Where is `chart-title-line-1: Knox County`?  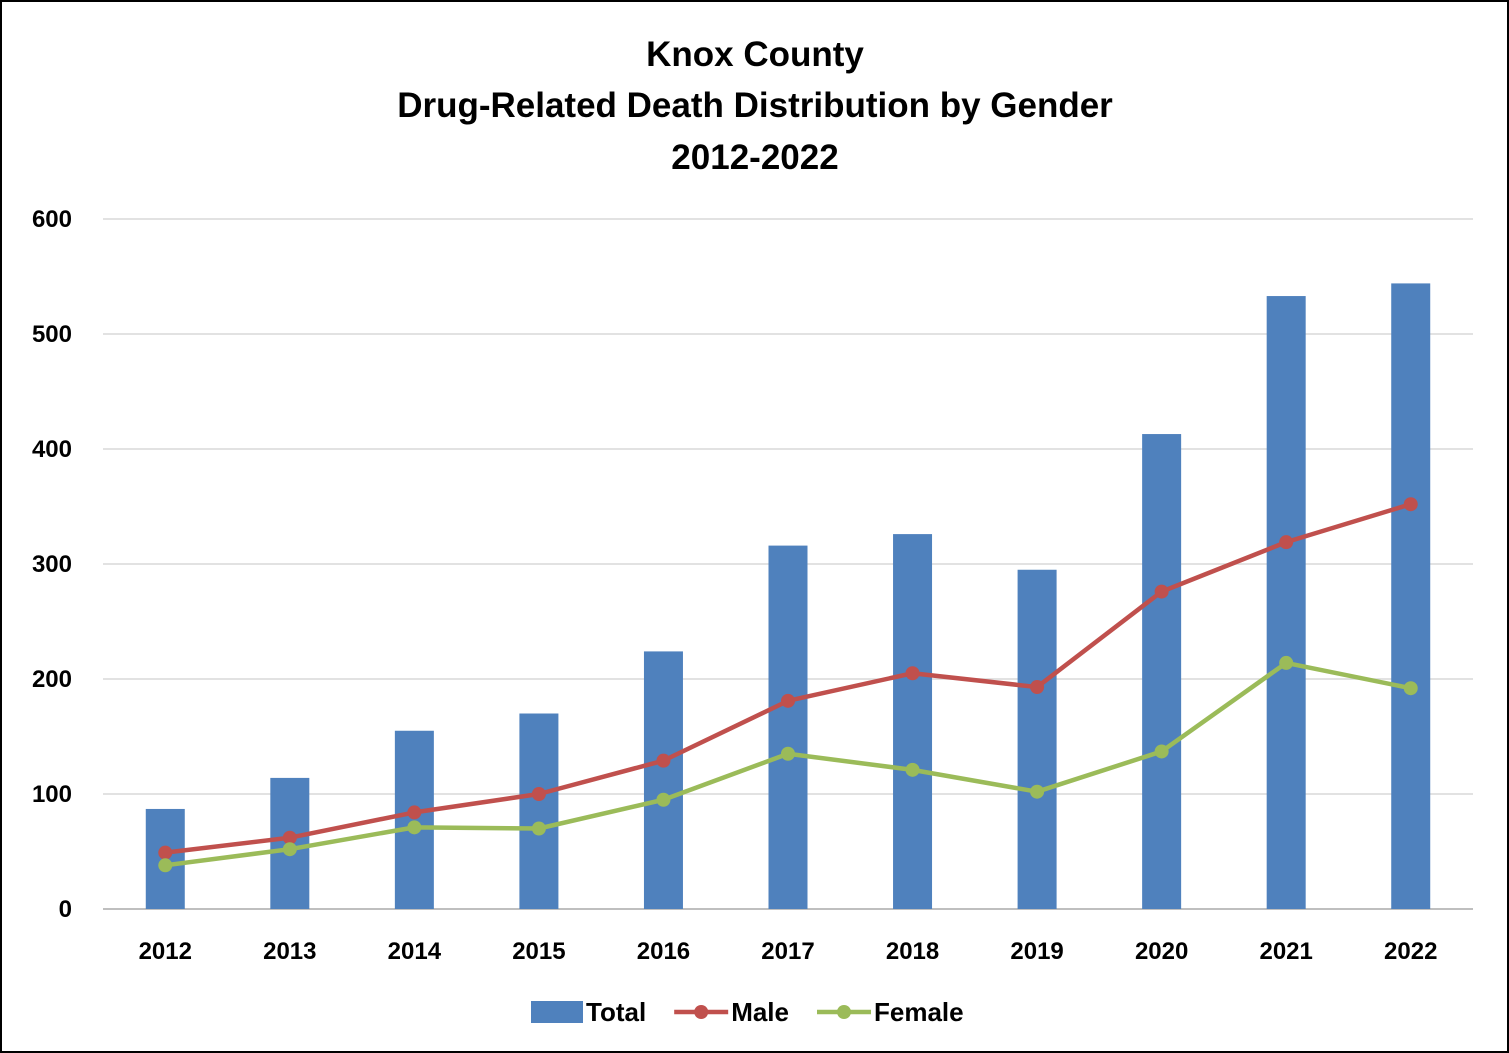 chart-title-line-1: Knox County is located at coordinates (755, 54).